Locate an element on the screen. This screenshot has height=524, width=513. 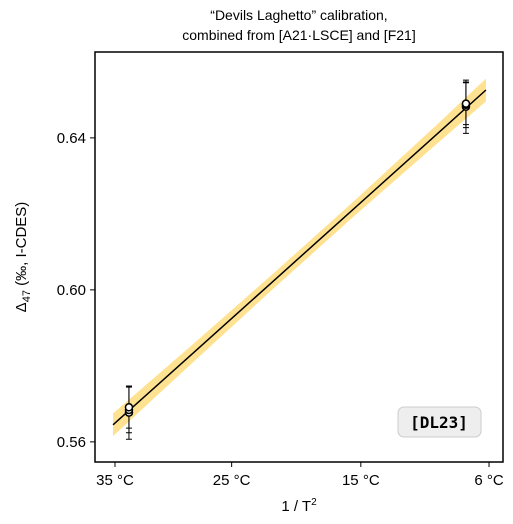
y-label-symbol: Δ is located at coordinates (21, 307).